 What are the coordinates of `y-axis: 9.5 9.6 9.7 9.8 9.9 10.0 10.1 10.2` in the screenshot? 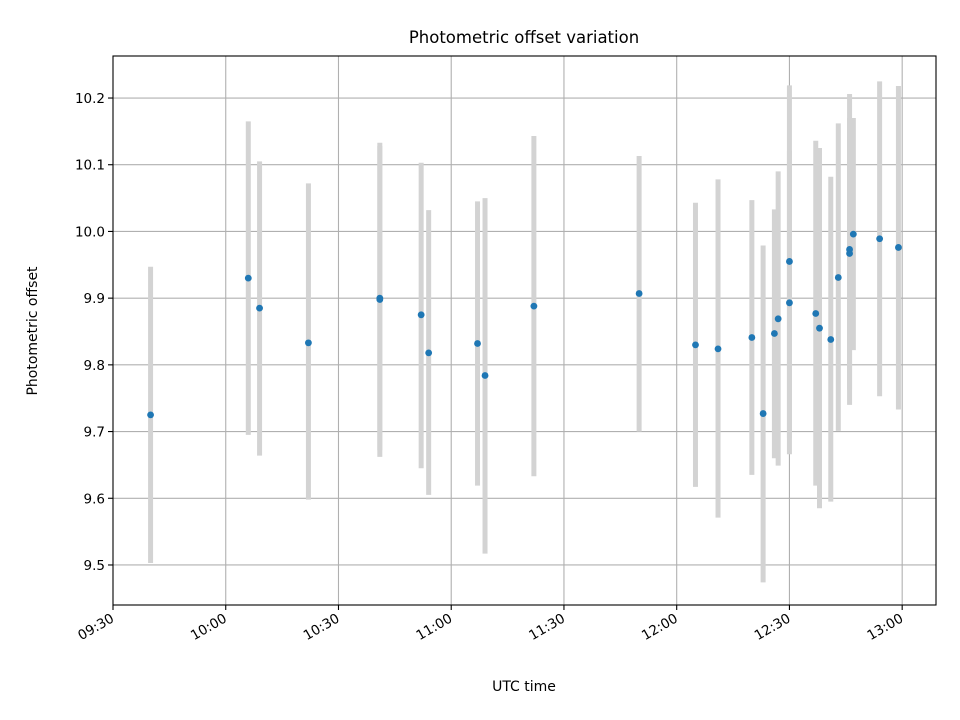 It's located at (94, 332).